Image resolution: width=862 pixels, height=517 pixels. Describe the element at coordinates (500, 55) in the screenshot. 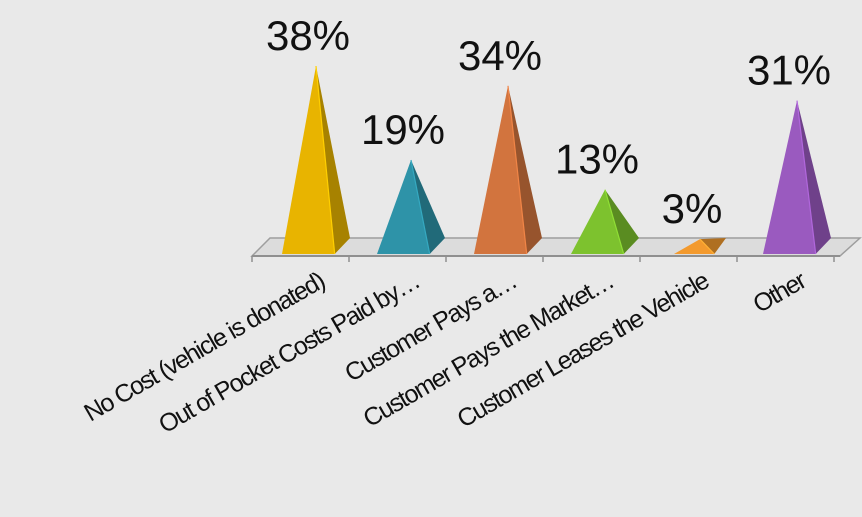

I see `data-label-2: 34%` at that location.